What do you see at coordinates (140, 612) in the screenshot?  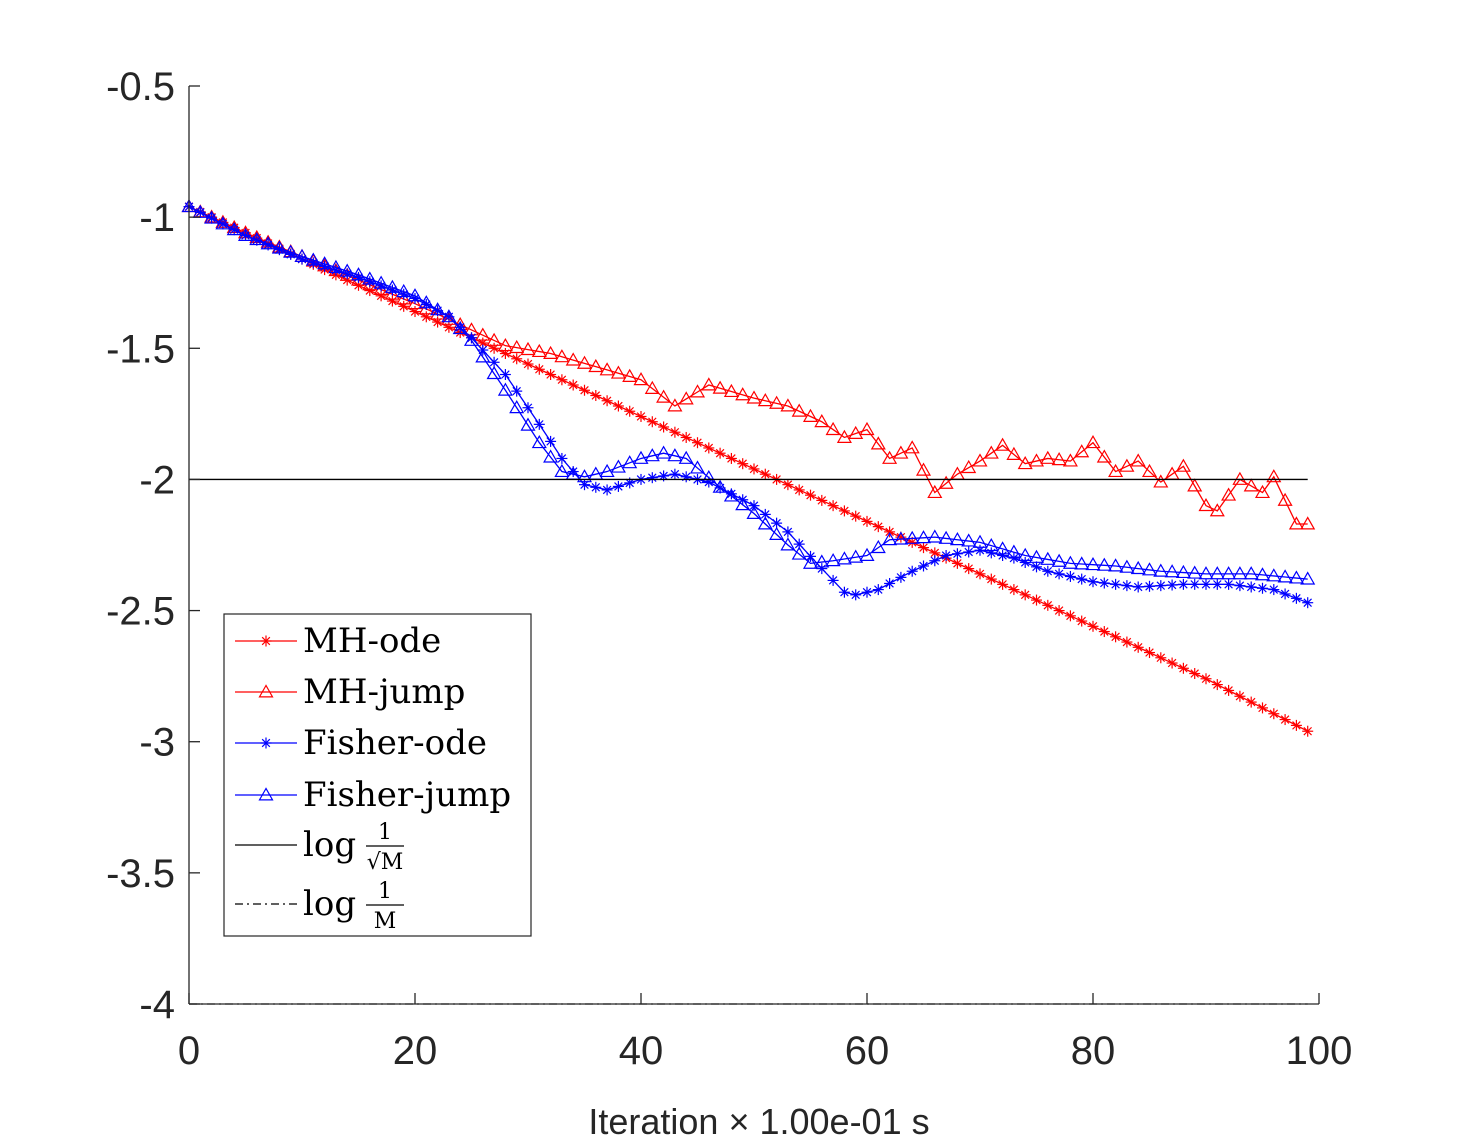 I see `y-tick-label: -2.5` at bounding box center [140, 612].